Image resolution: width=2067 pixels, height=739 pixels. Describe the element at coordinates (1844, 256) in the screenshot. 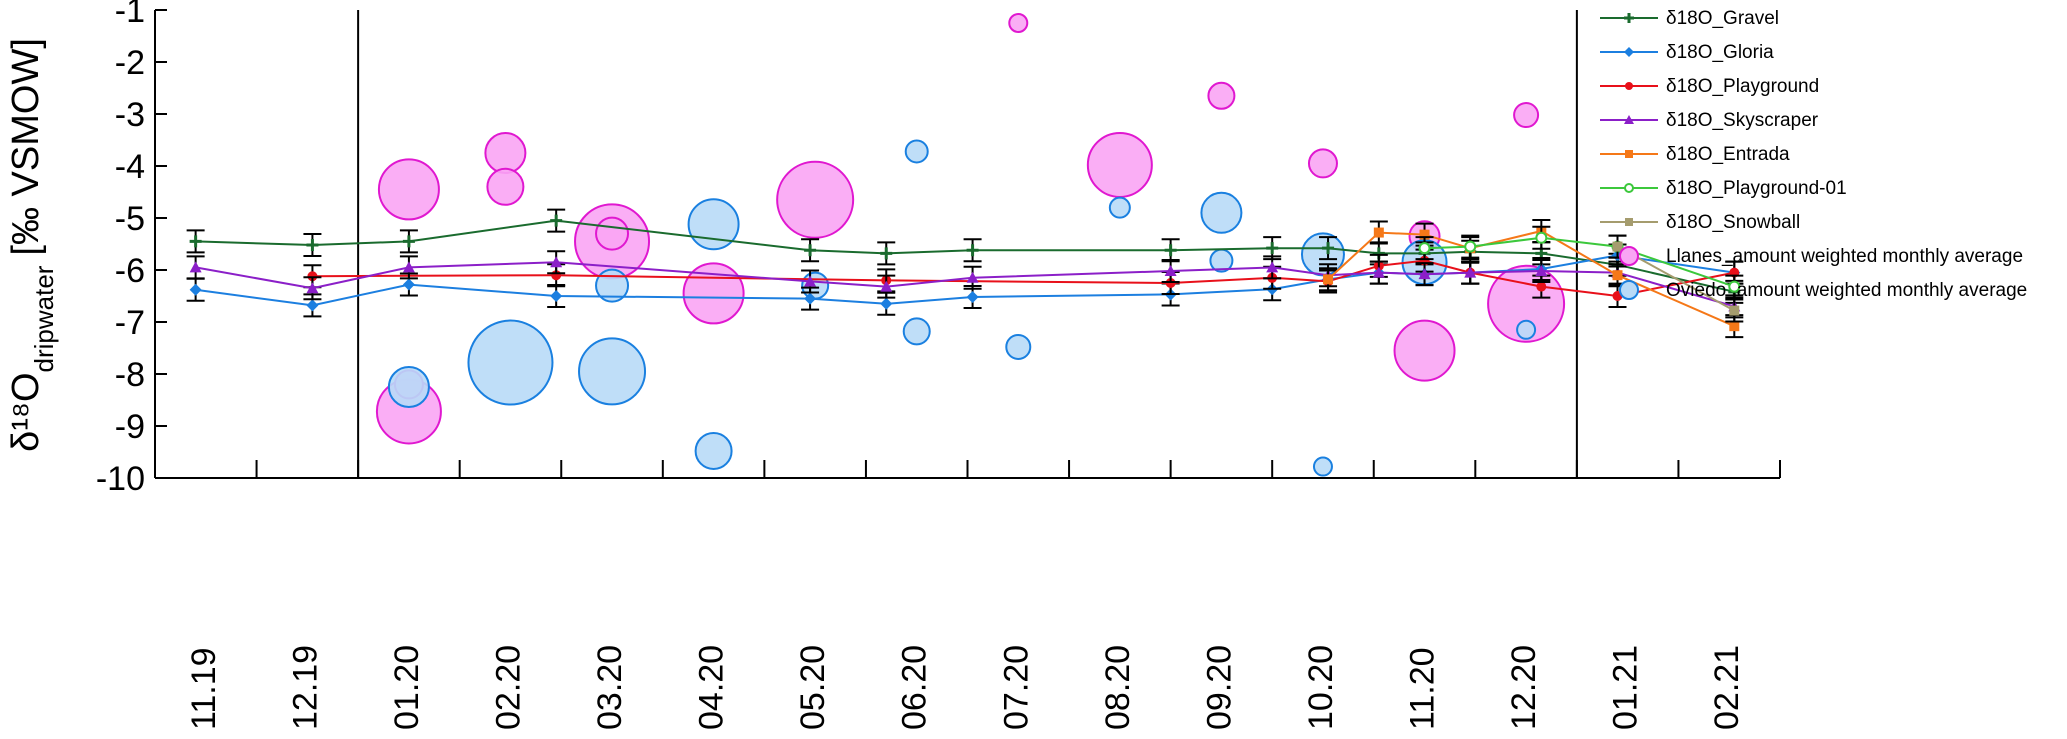

I see `legend-label: Llanes_amount weighted monthly average` at that location.